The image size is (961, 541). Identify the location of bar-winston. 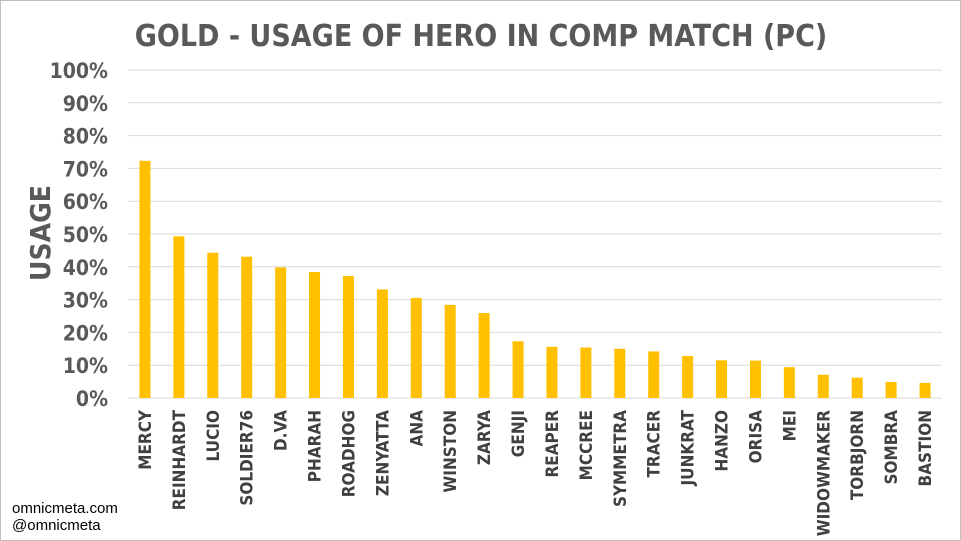
(450, 351).